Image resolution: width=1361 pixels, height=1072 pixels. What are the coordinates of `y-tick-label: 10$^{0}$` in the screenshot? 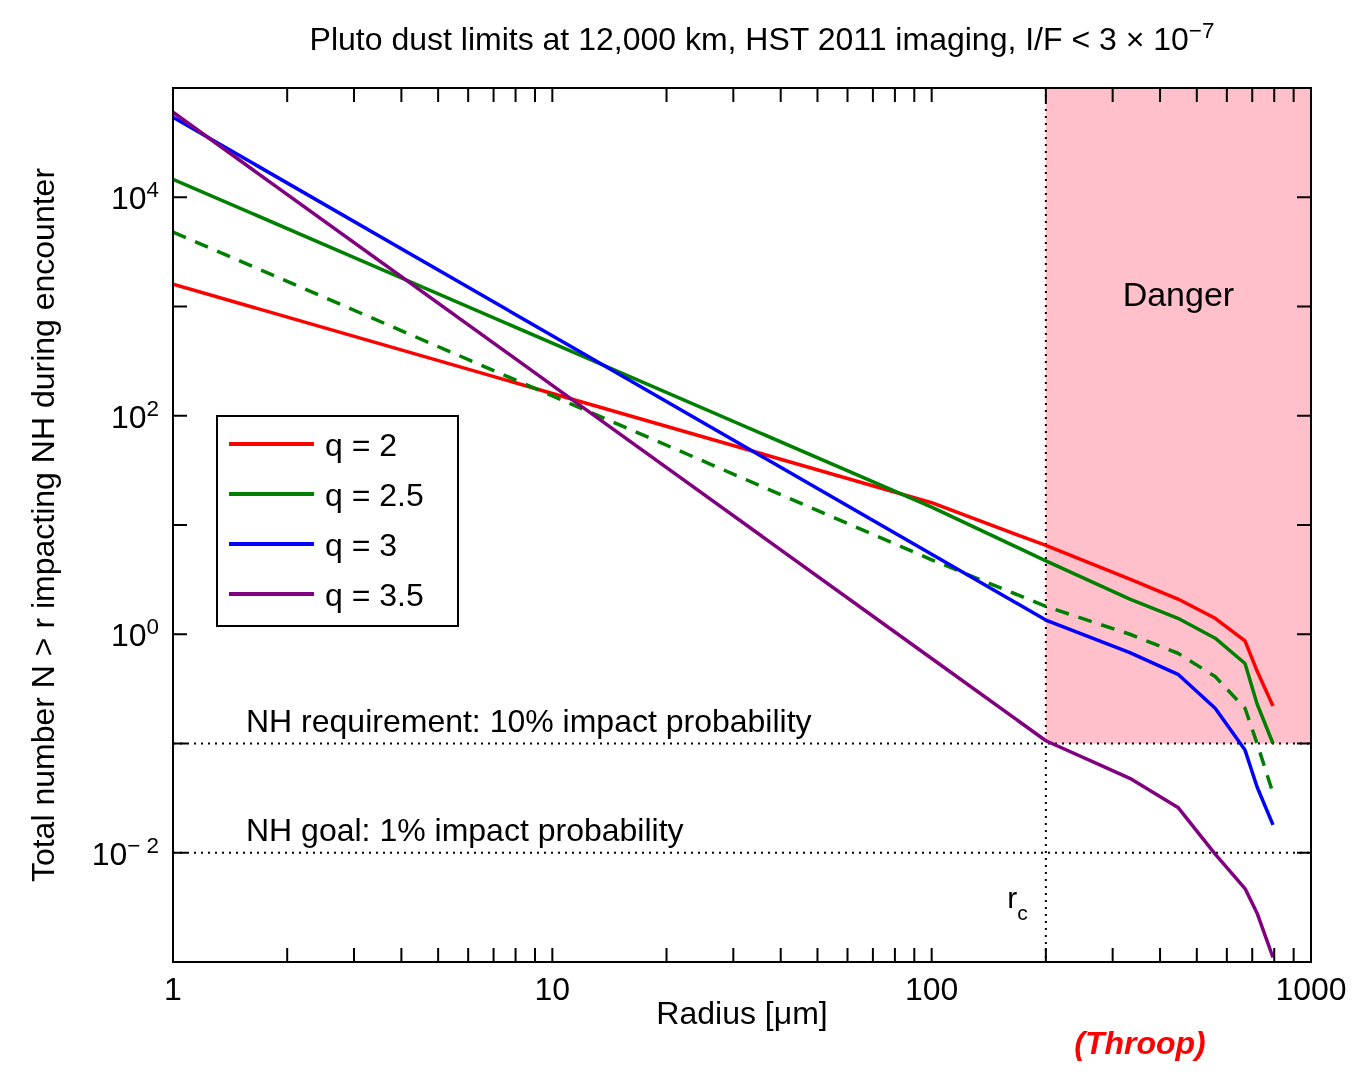 It's located at (134, 633).